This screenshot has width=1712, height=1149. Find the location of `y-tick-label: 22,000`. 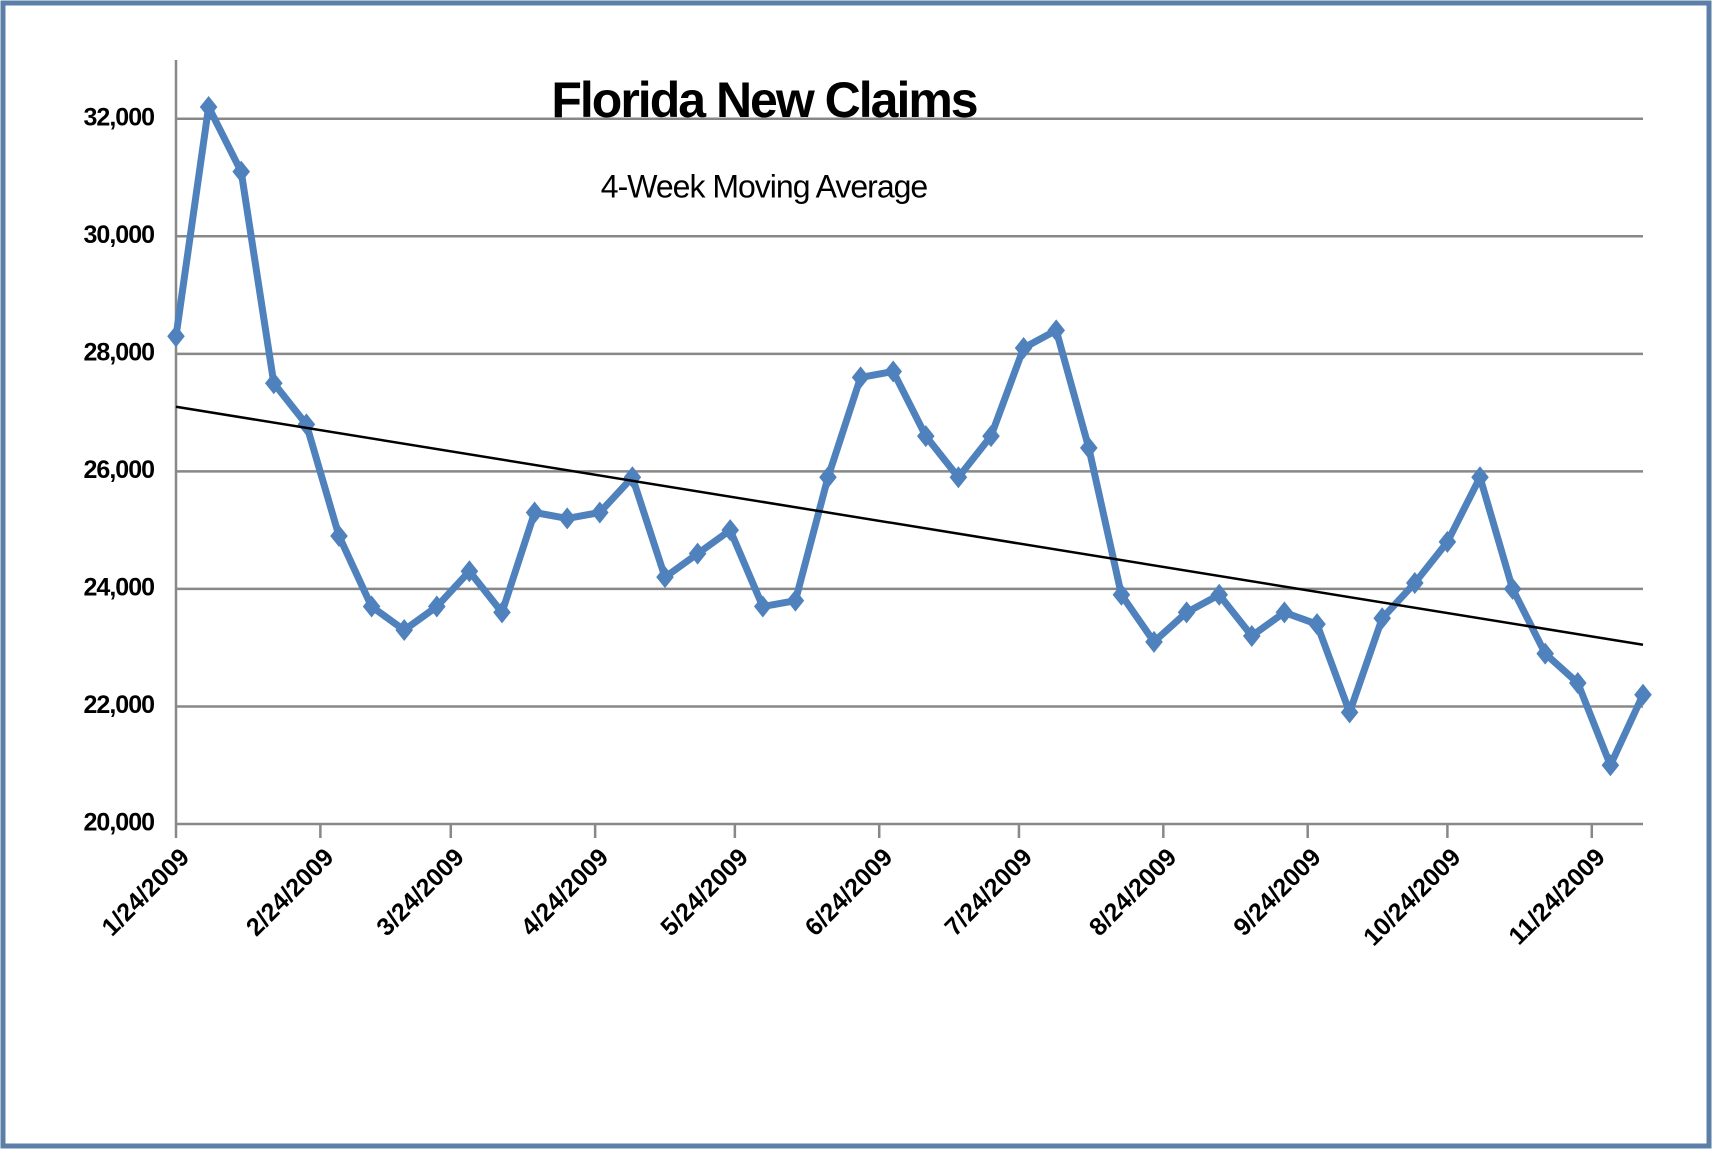

y-tick-label: 22,000 is located at coordinates (119, 705).